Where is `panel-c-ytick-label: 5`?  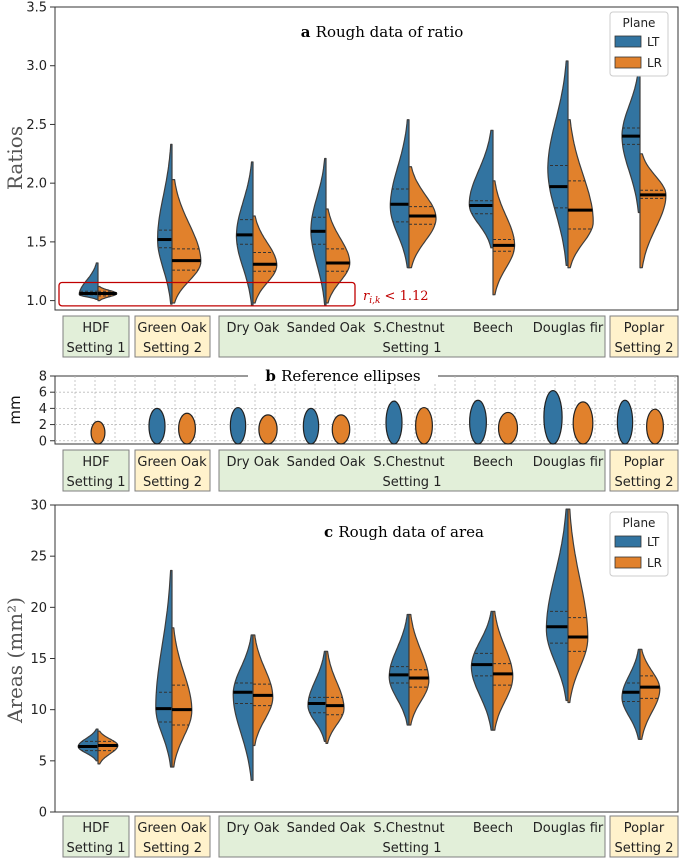
panel-c-ytick-label: 5 is located at coordinates (43, 761).